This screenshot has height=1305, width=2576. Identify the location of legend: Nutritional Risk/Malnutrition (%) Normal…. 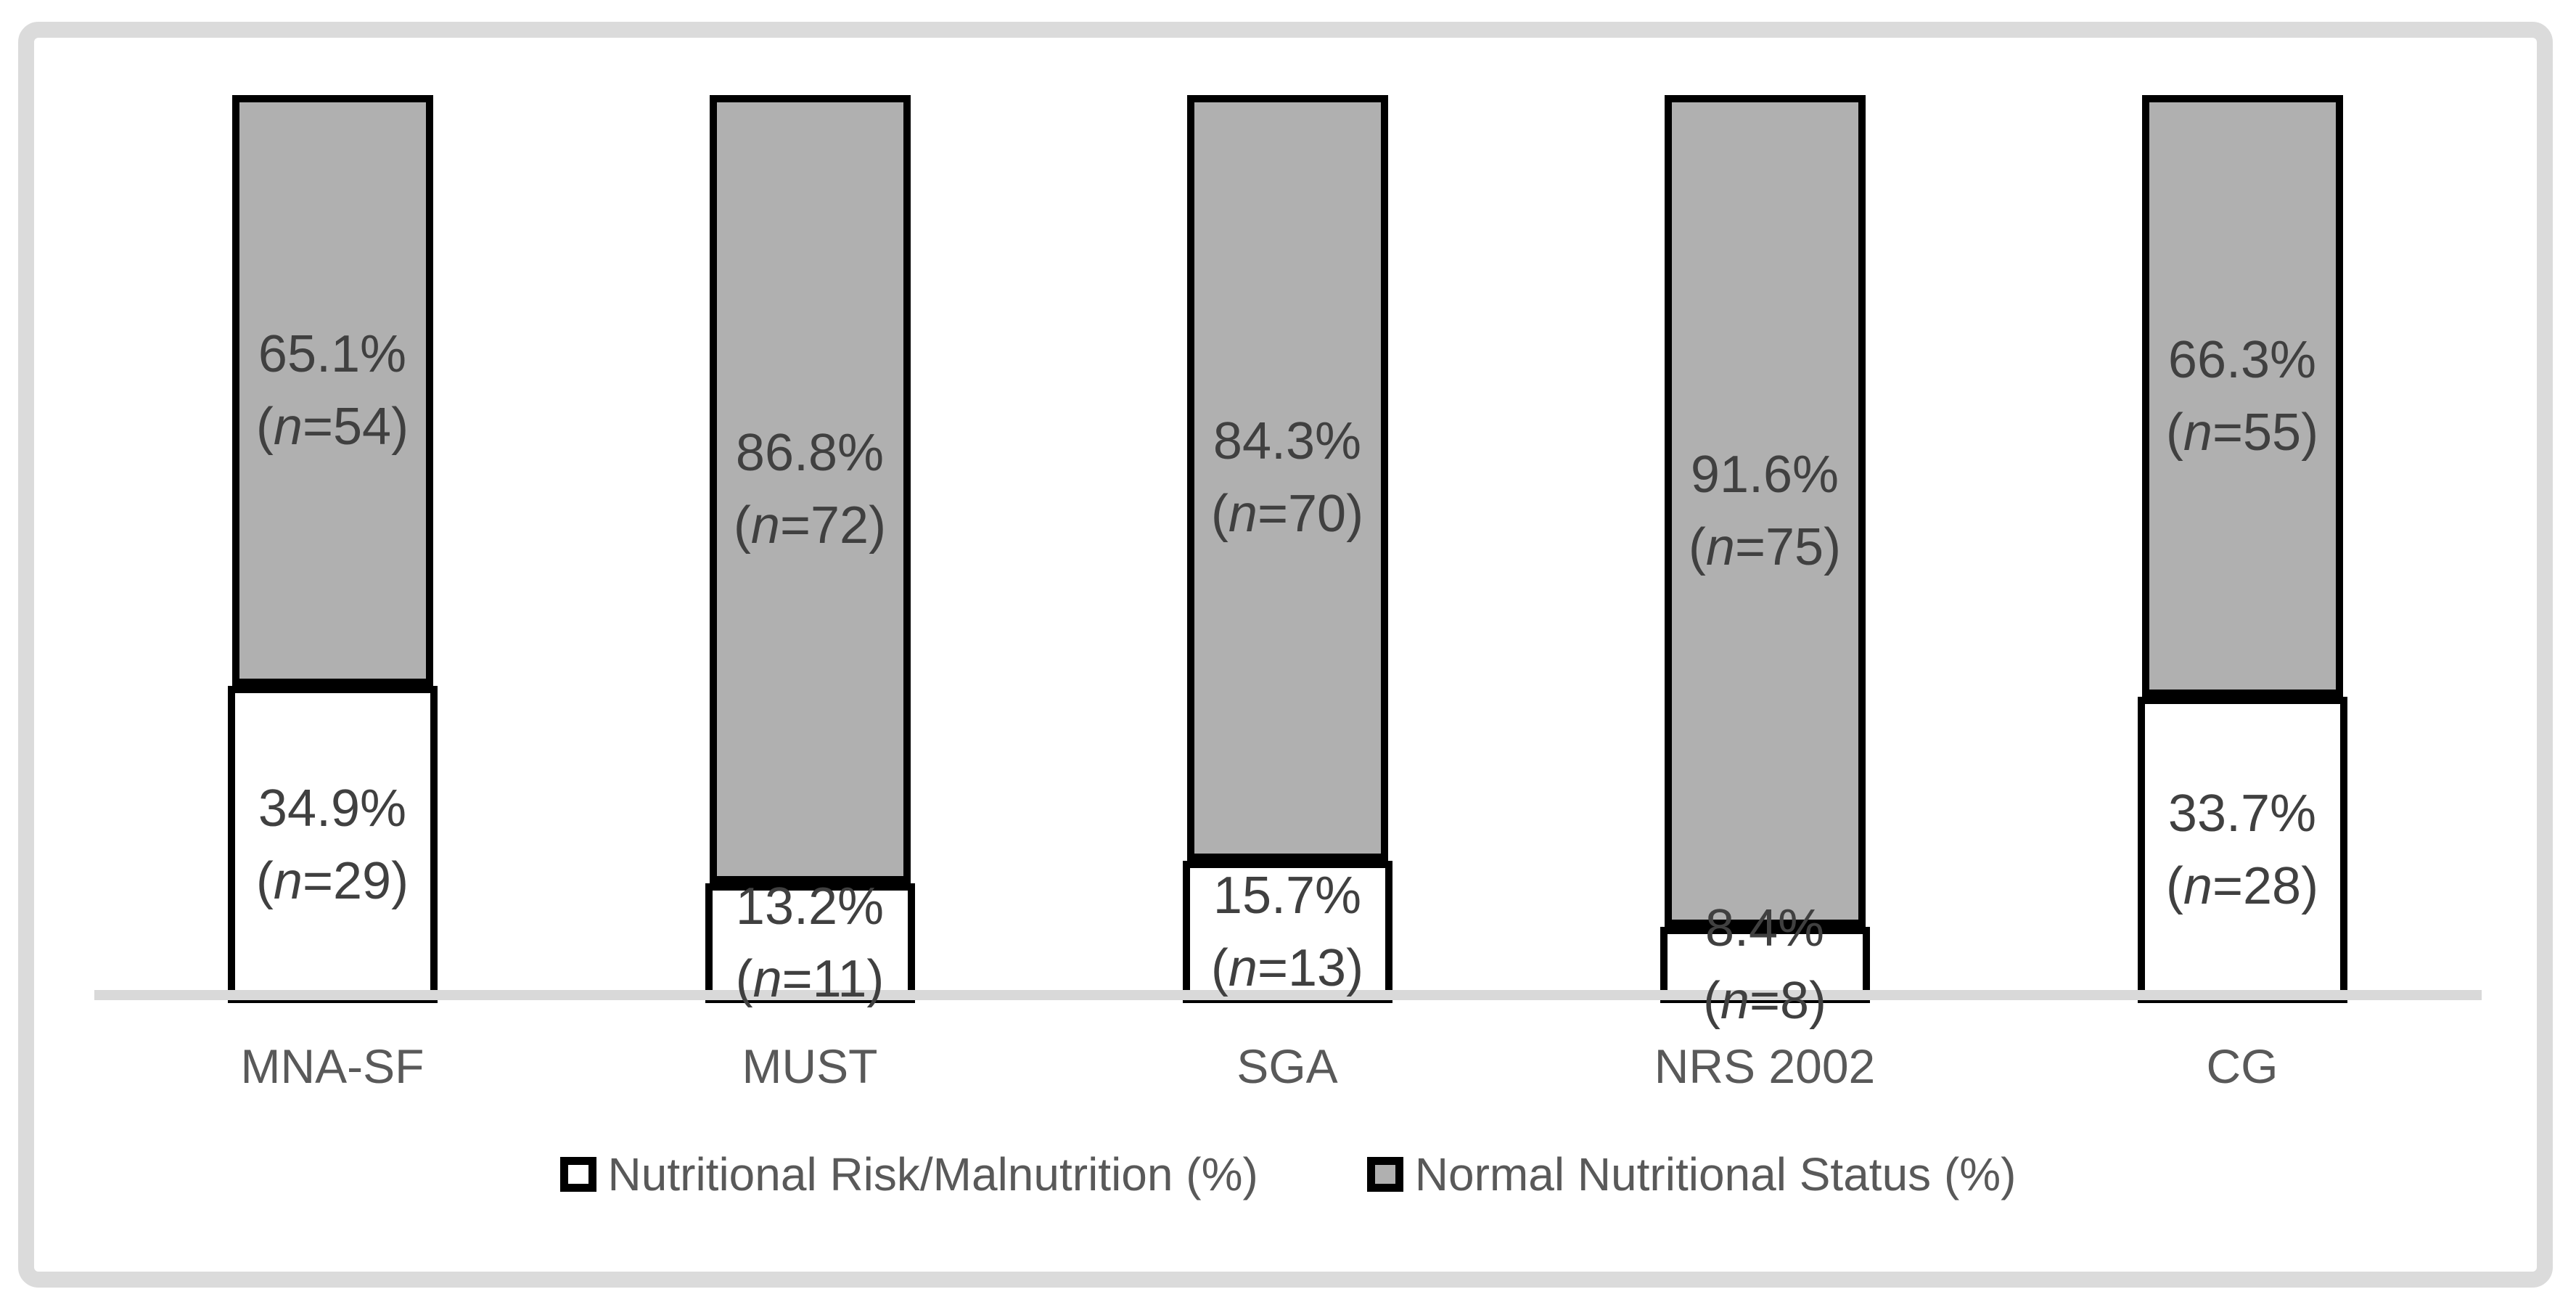
(1288, 1174).